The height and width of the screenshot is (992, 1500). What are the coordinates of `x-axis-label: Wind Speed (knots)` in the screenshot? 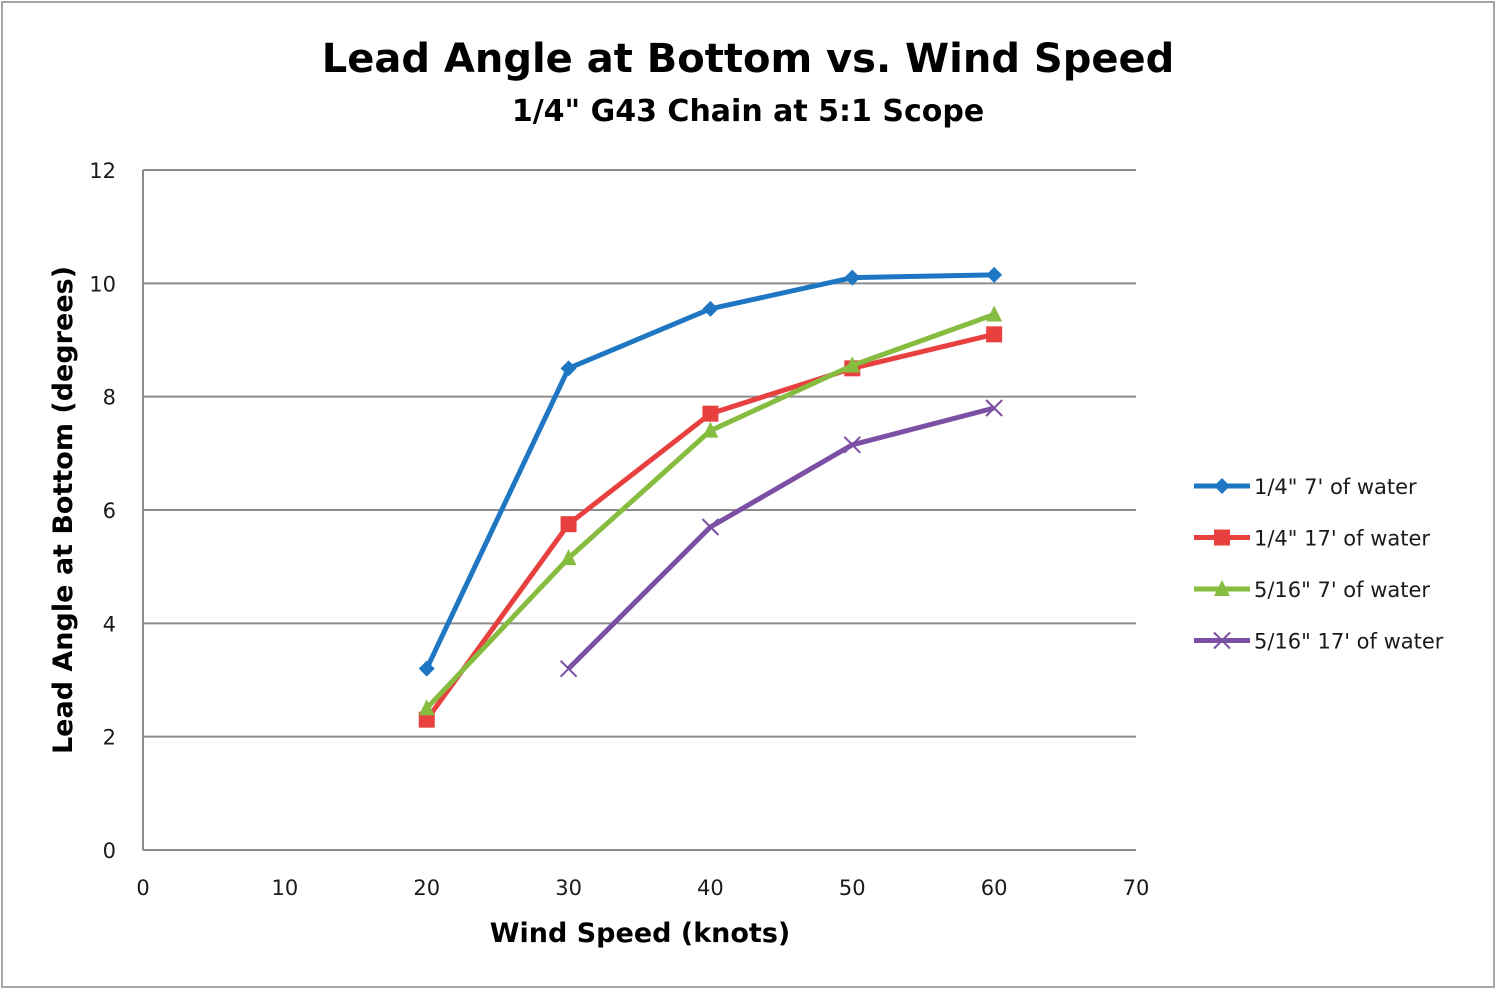 It's located at (640, 933).